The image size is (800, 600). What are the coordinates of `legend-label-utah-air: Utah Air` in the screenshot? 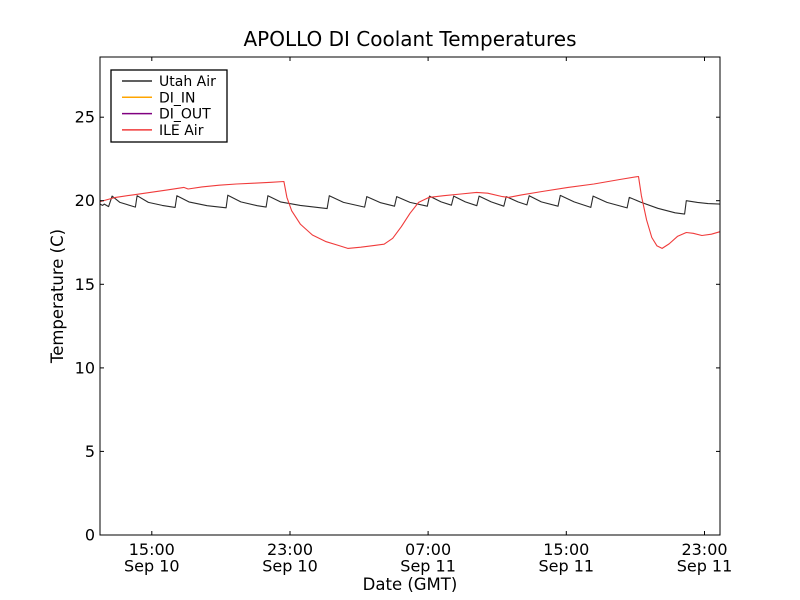 It's located at (187, 82).